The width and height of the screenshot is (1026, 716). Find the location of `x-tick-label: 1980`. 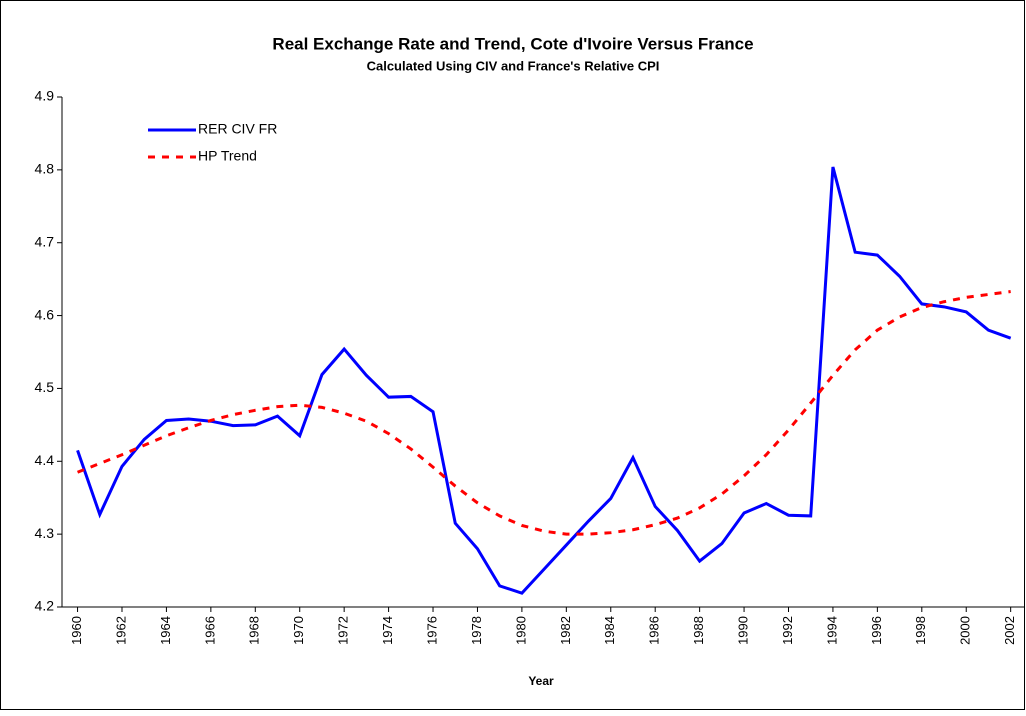

x-tick-label: 1980 is located at coordinates (520, 630).